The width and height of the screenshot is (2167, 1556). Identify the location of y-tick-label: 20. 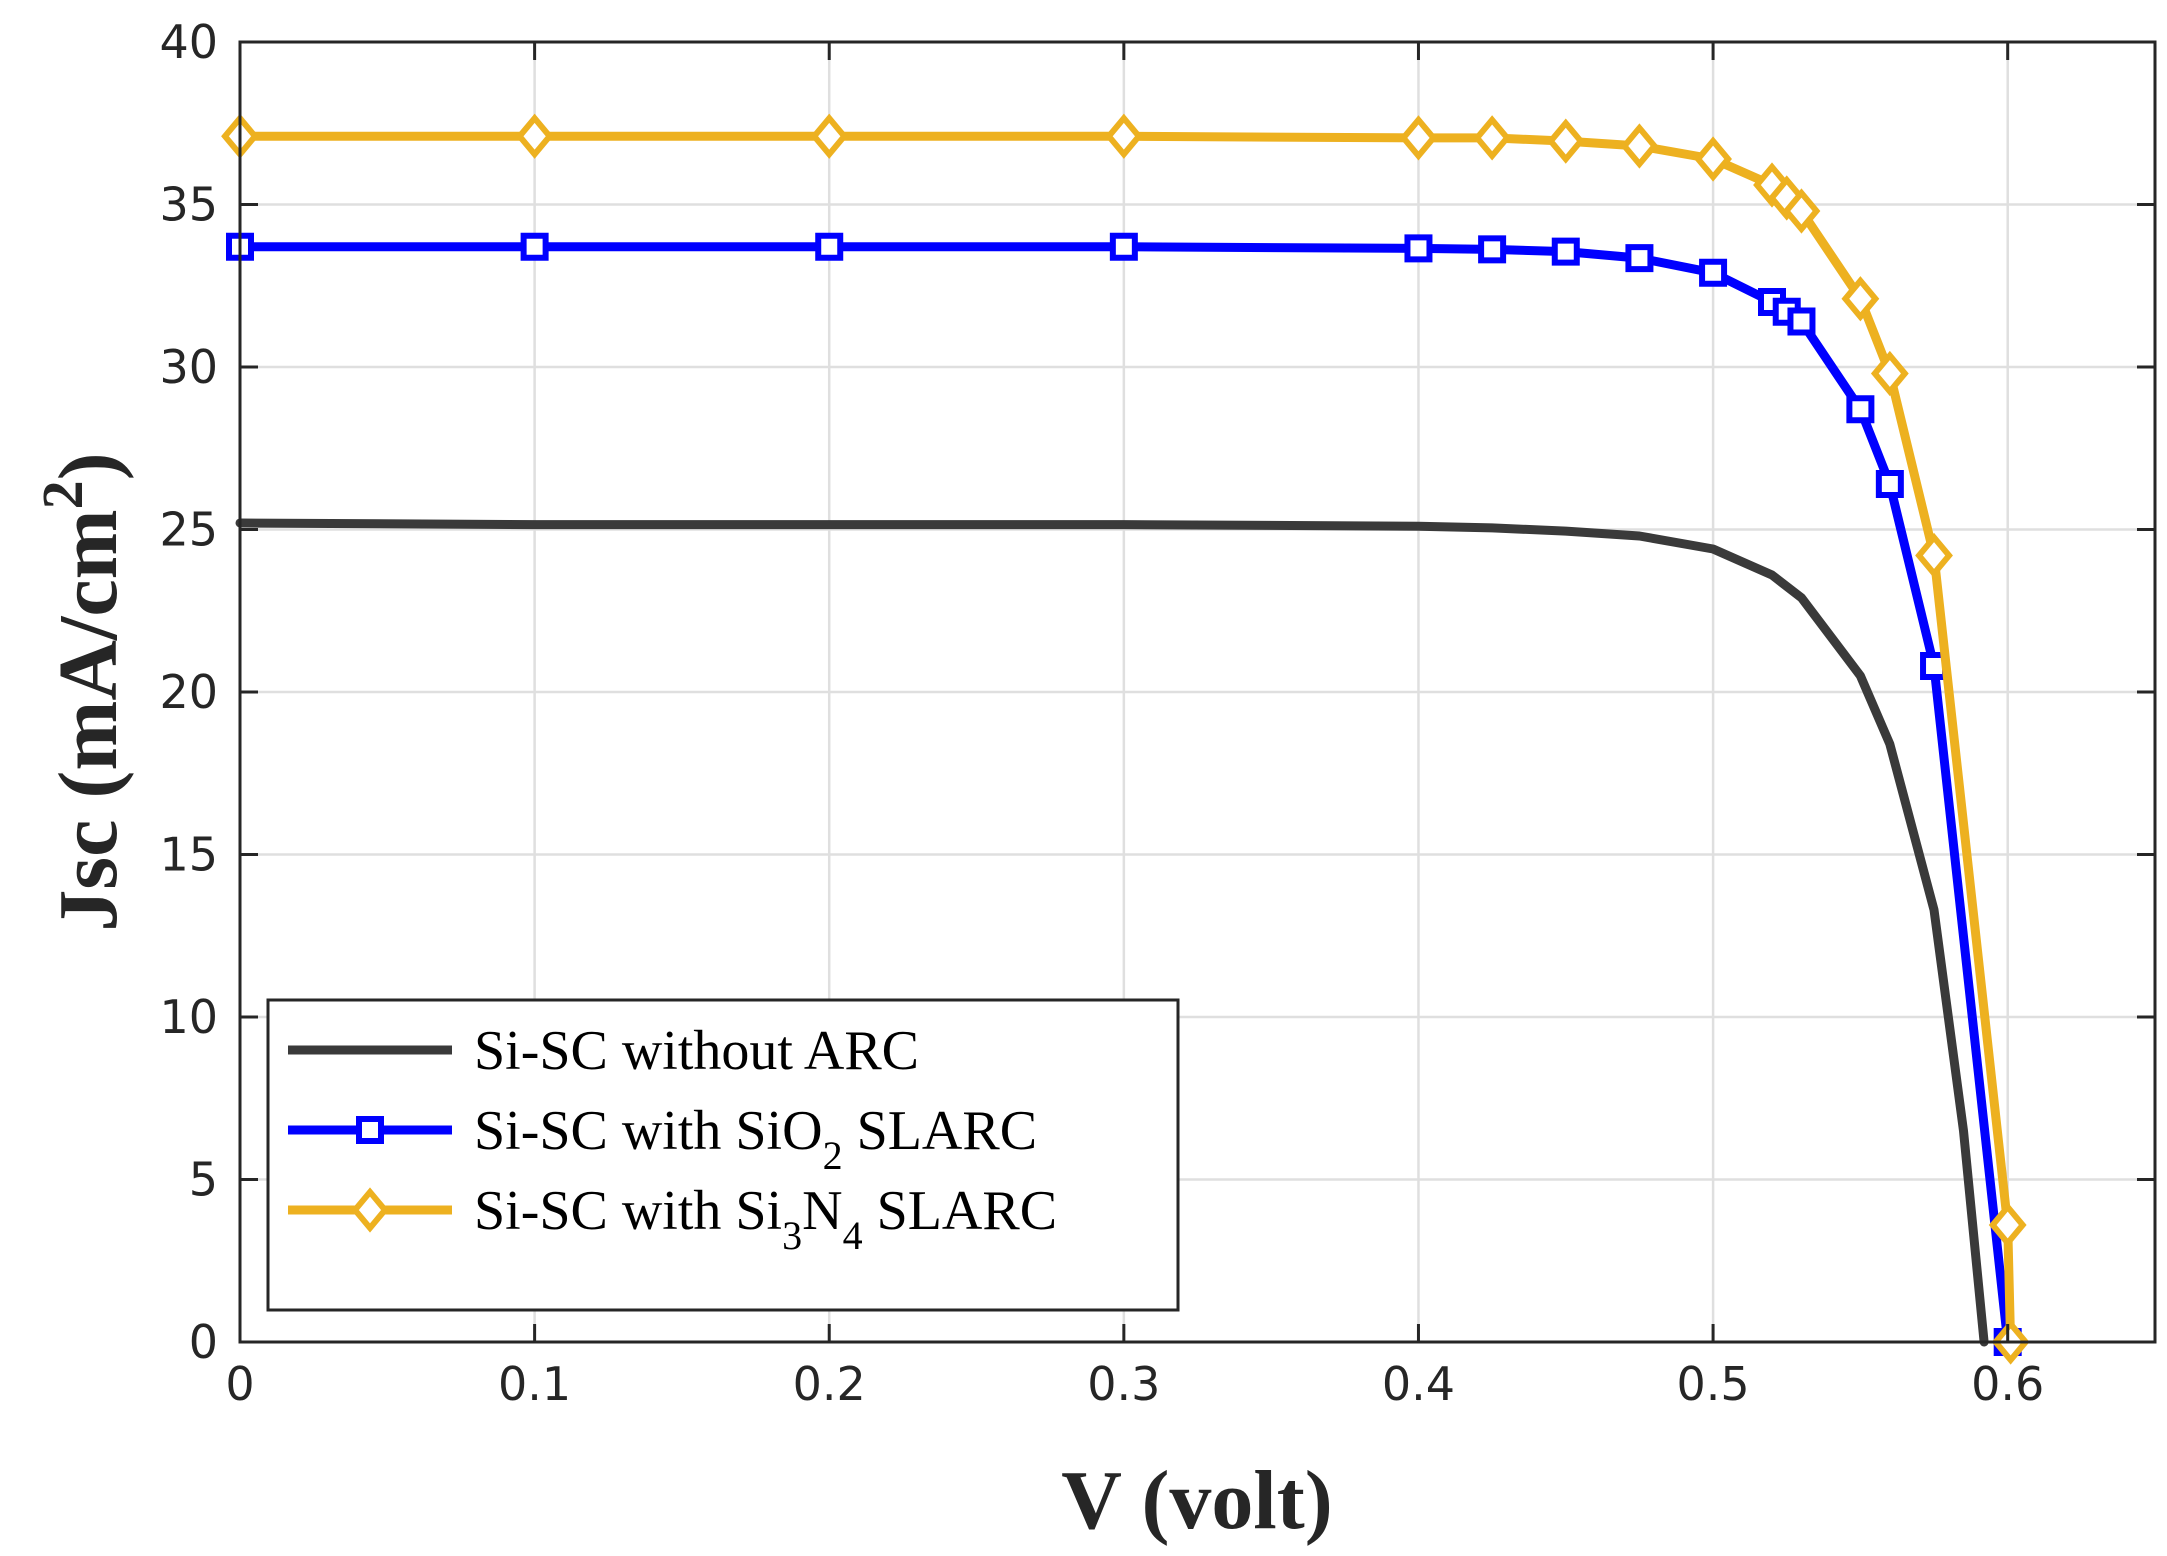
(188, 692).